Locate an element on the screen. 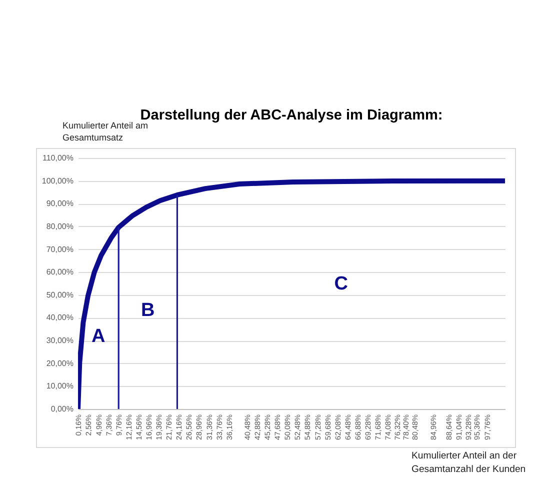 The width and height of the screenshot is (550, 478). annotation: A is located at coordinates (98, 337).